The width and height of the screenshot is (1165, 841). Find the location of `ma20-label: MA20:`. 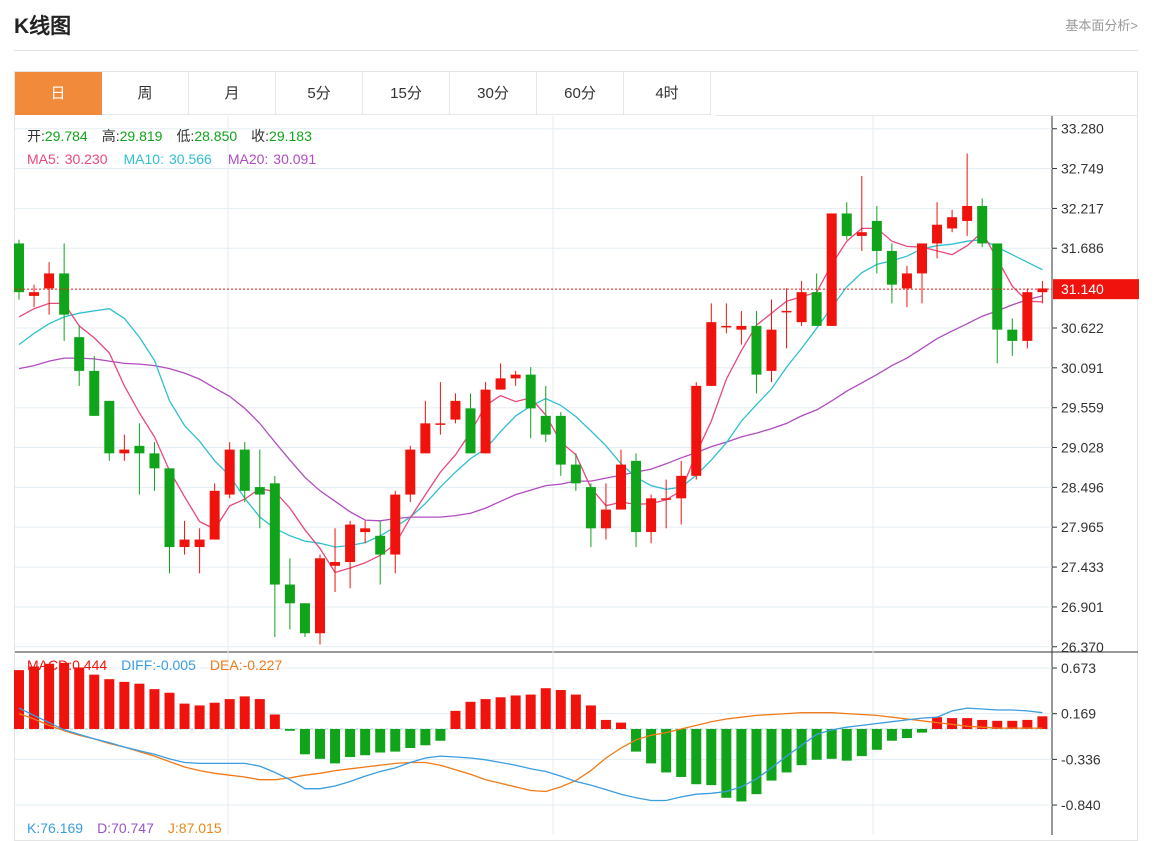

ma20-label: MA20: is located at coordinates (248, 159).